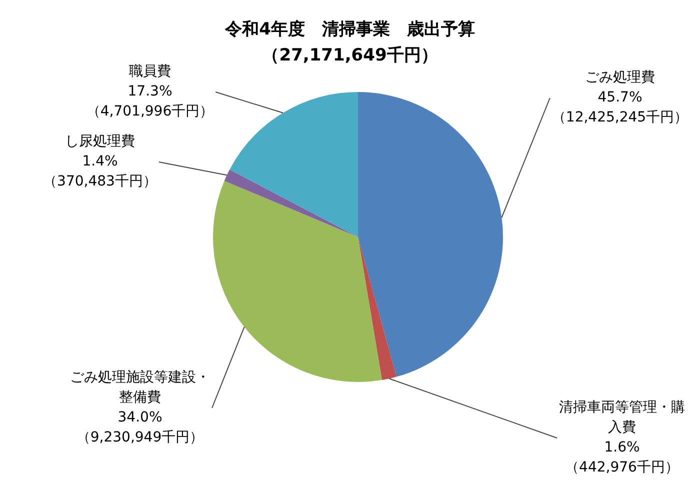 The width and height of the screenshot is (700, 486). I want to click on data-label: 45.7% （12,425,245千円）, so click(620, 108).